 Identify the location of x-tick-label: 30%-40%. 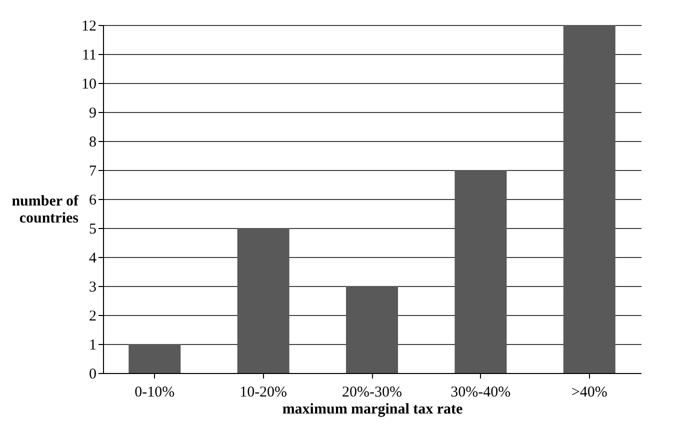
(480, 392).